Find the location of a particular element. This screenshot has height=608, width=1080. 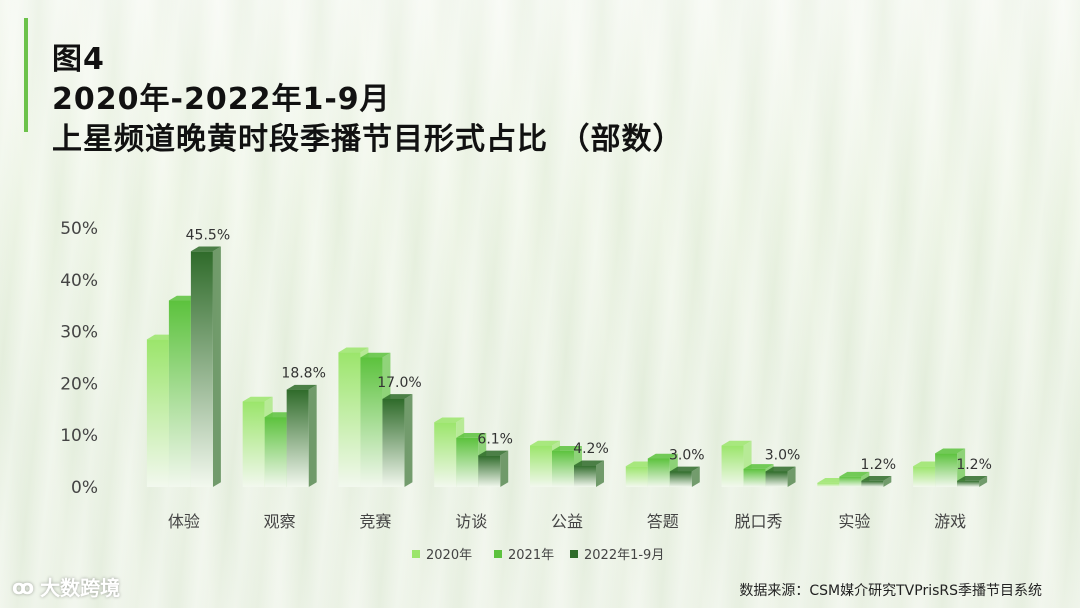

y-tick-label: 20% is located at coordinates (79, 384).